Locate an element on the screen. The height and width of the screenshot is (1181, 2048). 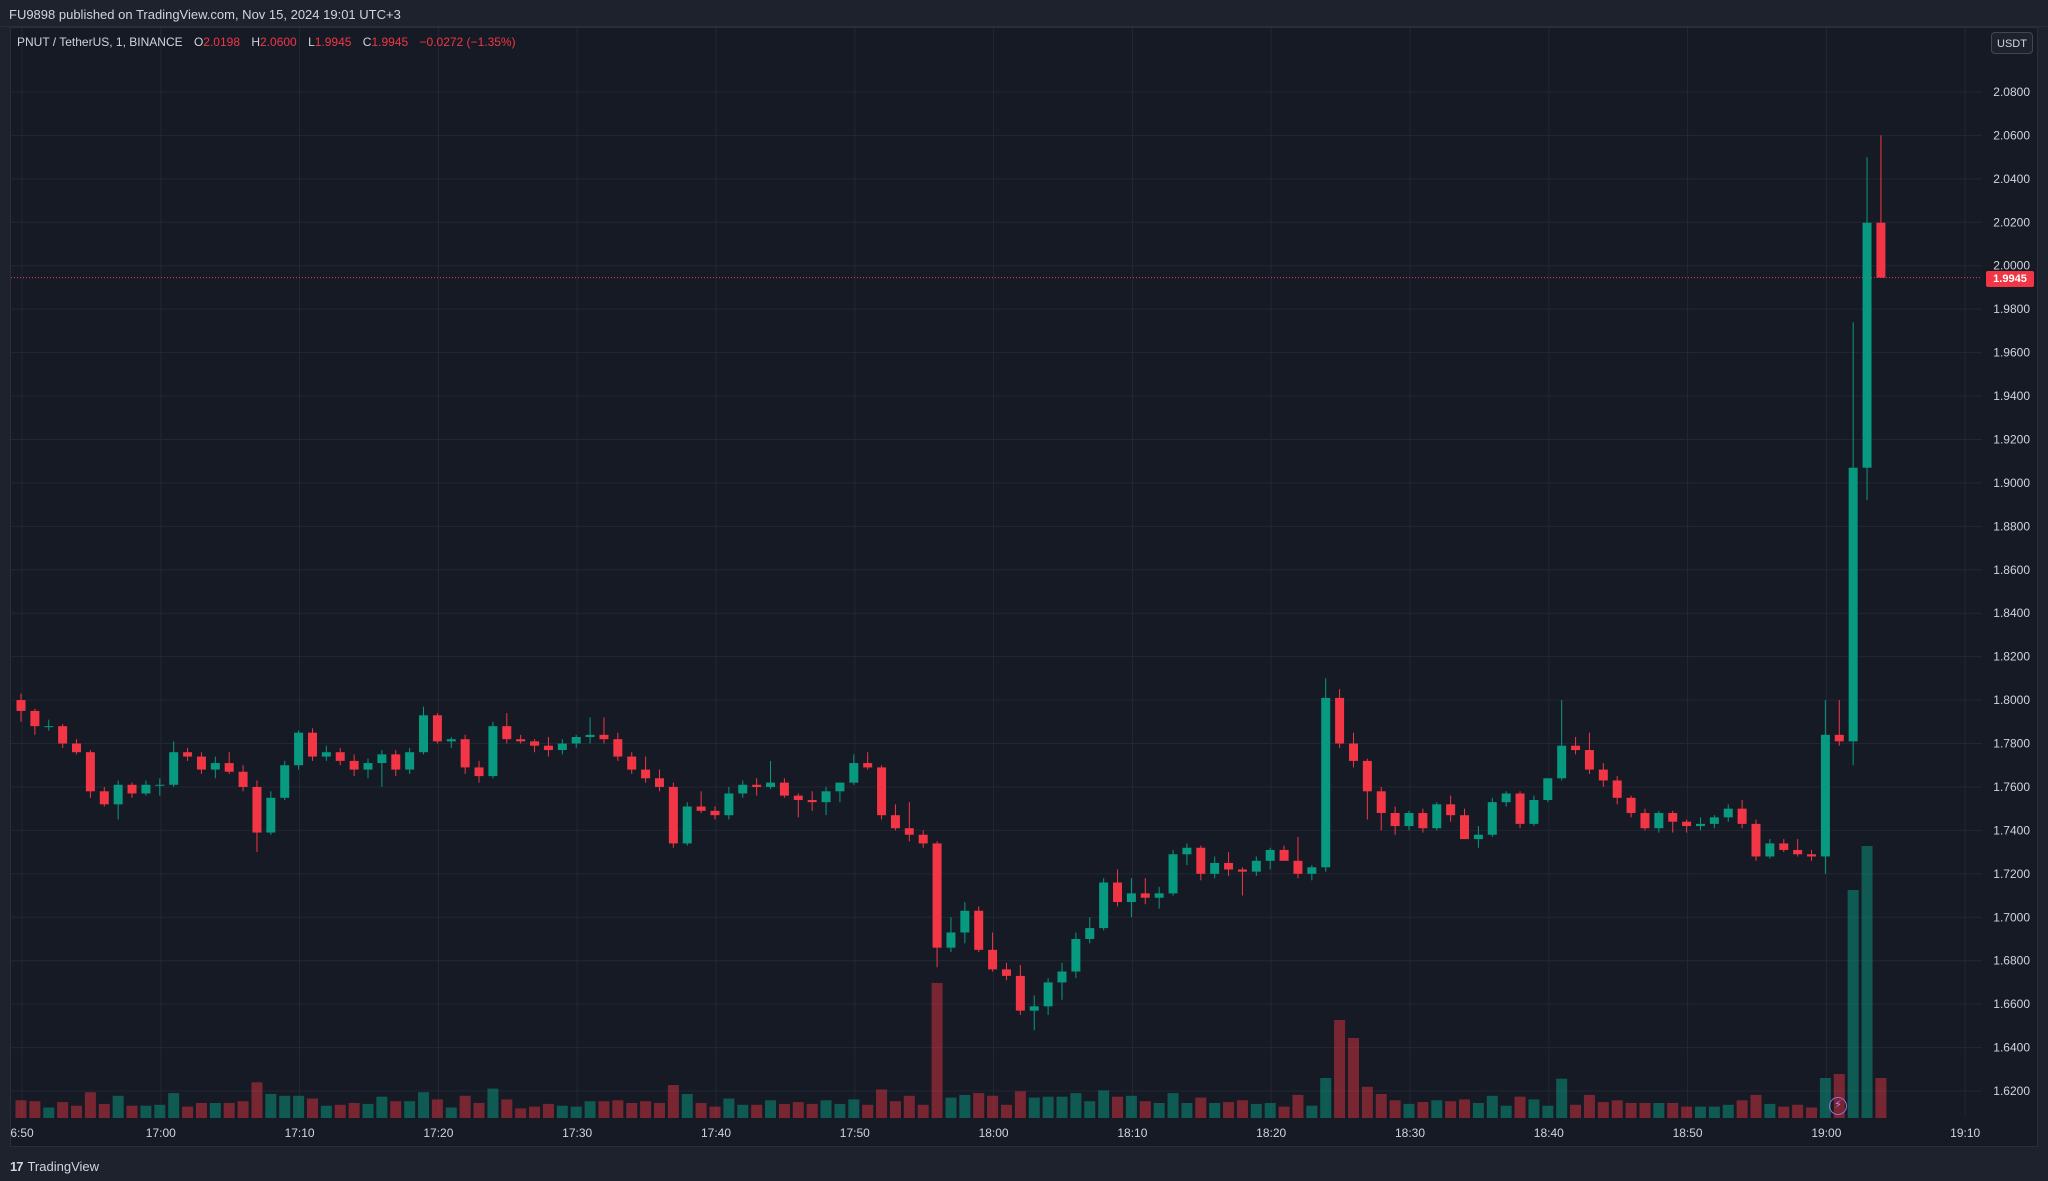
lightning-bolt-icon: ⚡ is located at coordinates (1838, 1106).